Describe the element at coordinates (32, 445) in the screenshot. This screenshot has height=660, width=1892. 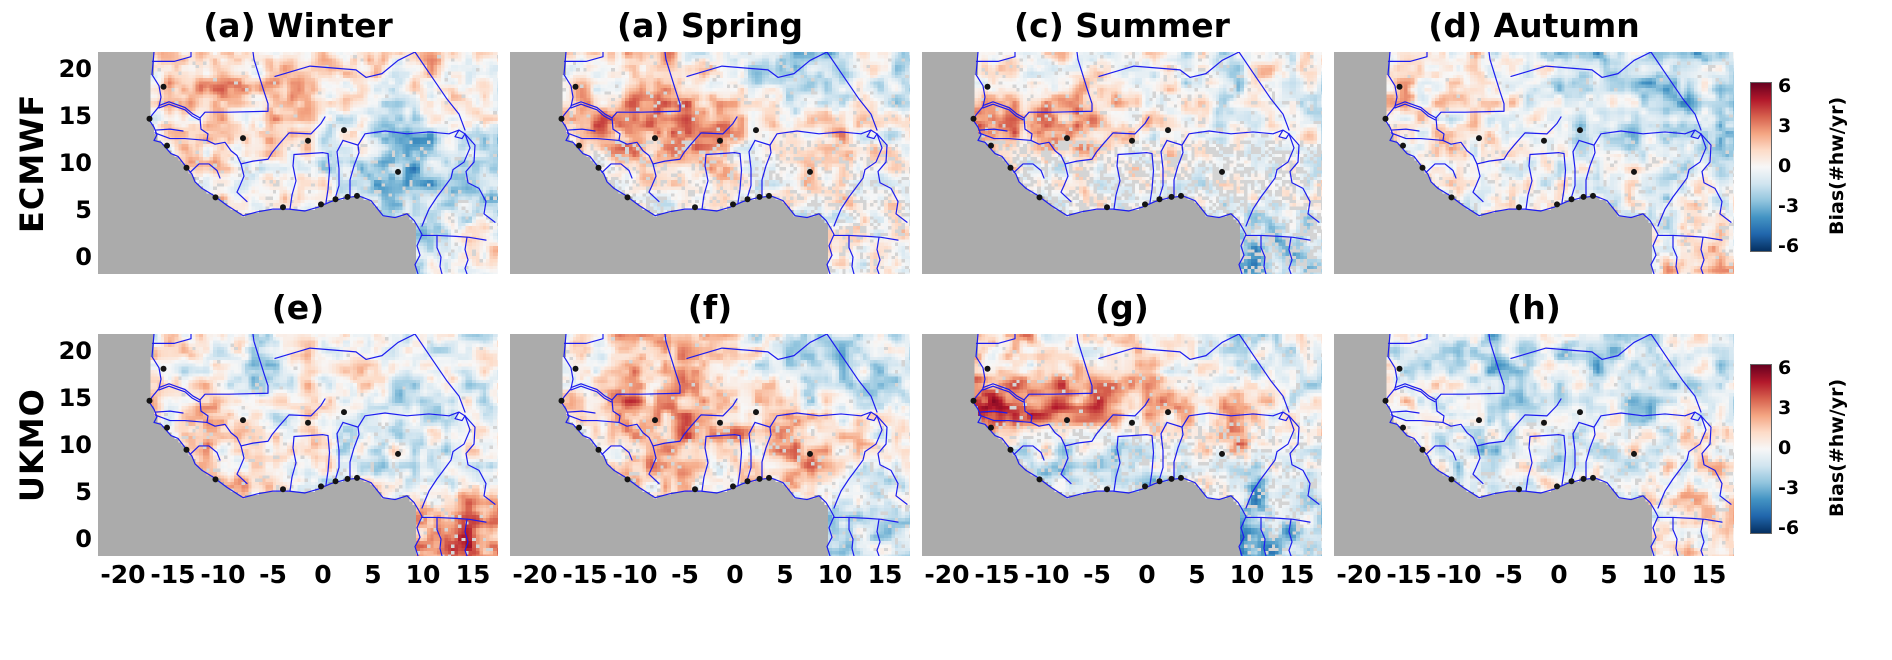
I see `row-label-ukmo: UKMO` at that location.